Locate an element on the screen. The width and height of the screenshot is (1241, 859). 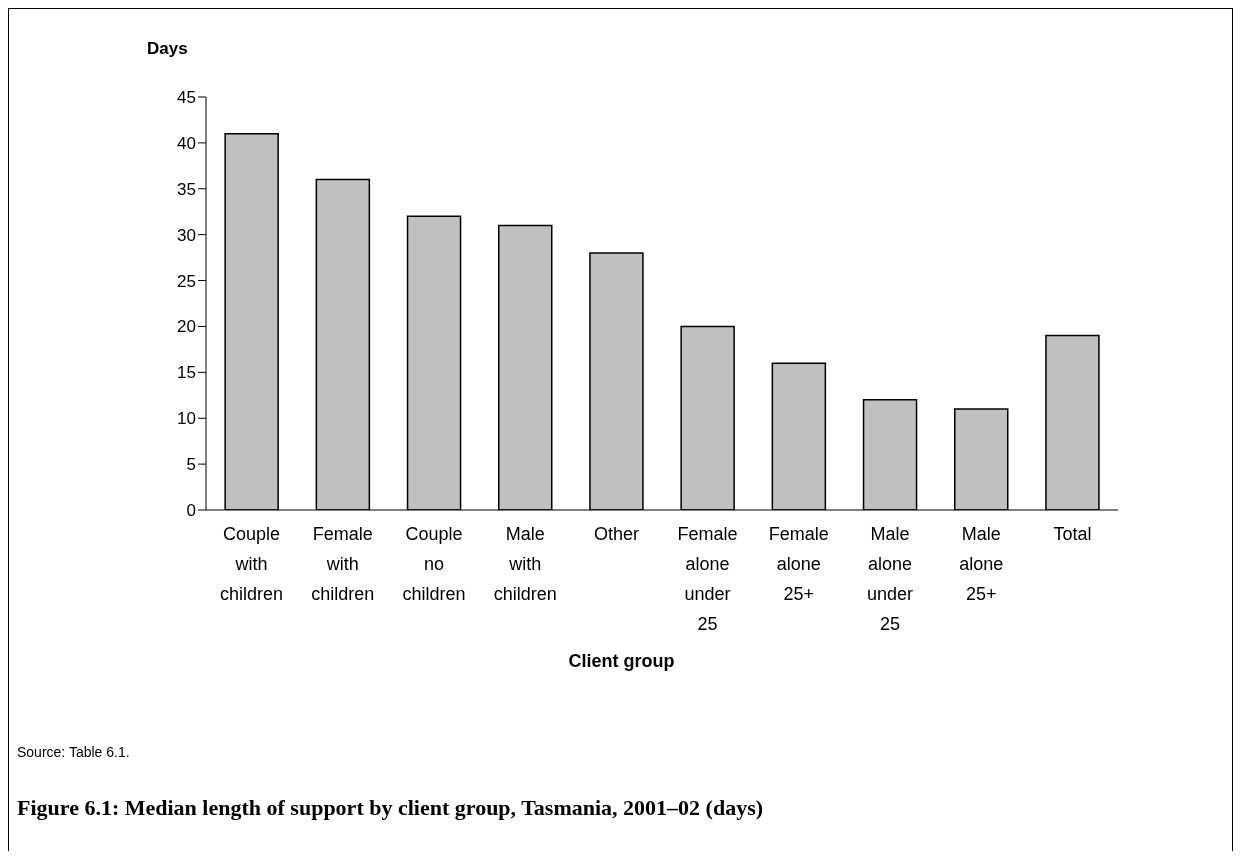
y-tick-label: 10 is located at coordinates (186, 419).